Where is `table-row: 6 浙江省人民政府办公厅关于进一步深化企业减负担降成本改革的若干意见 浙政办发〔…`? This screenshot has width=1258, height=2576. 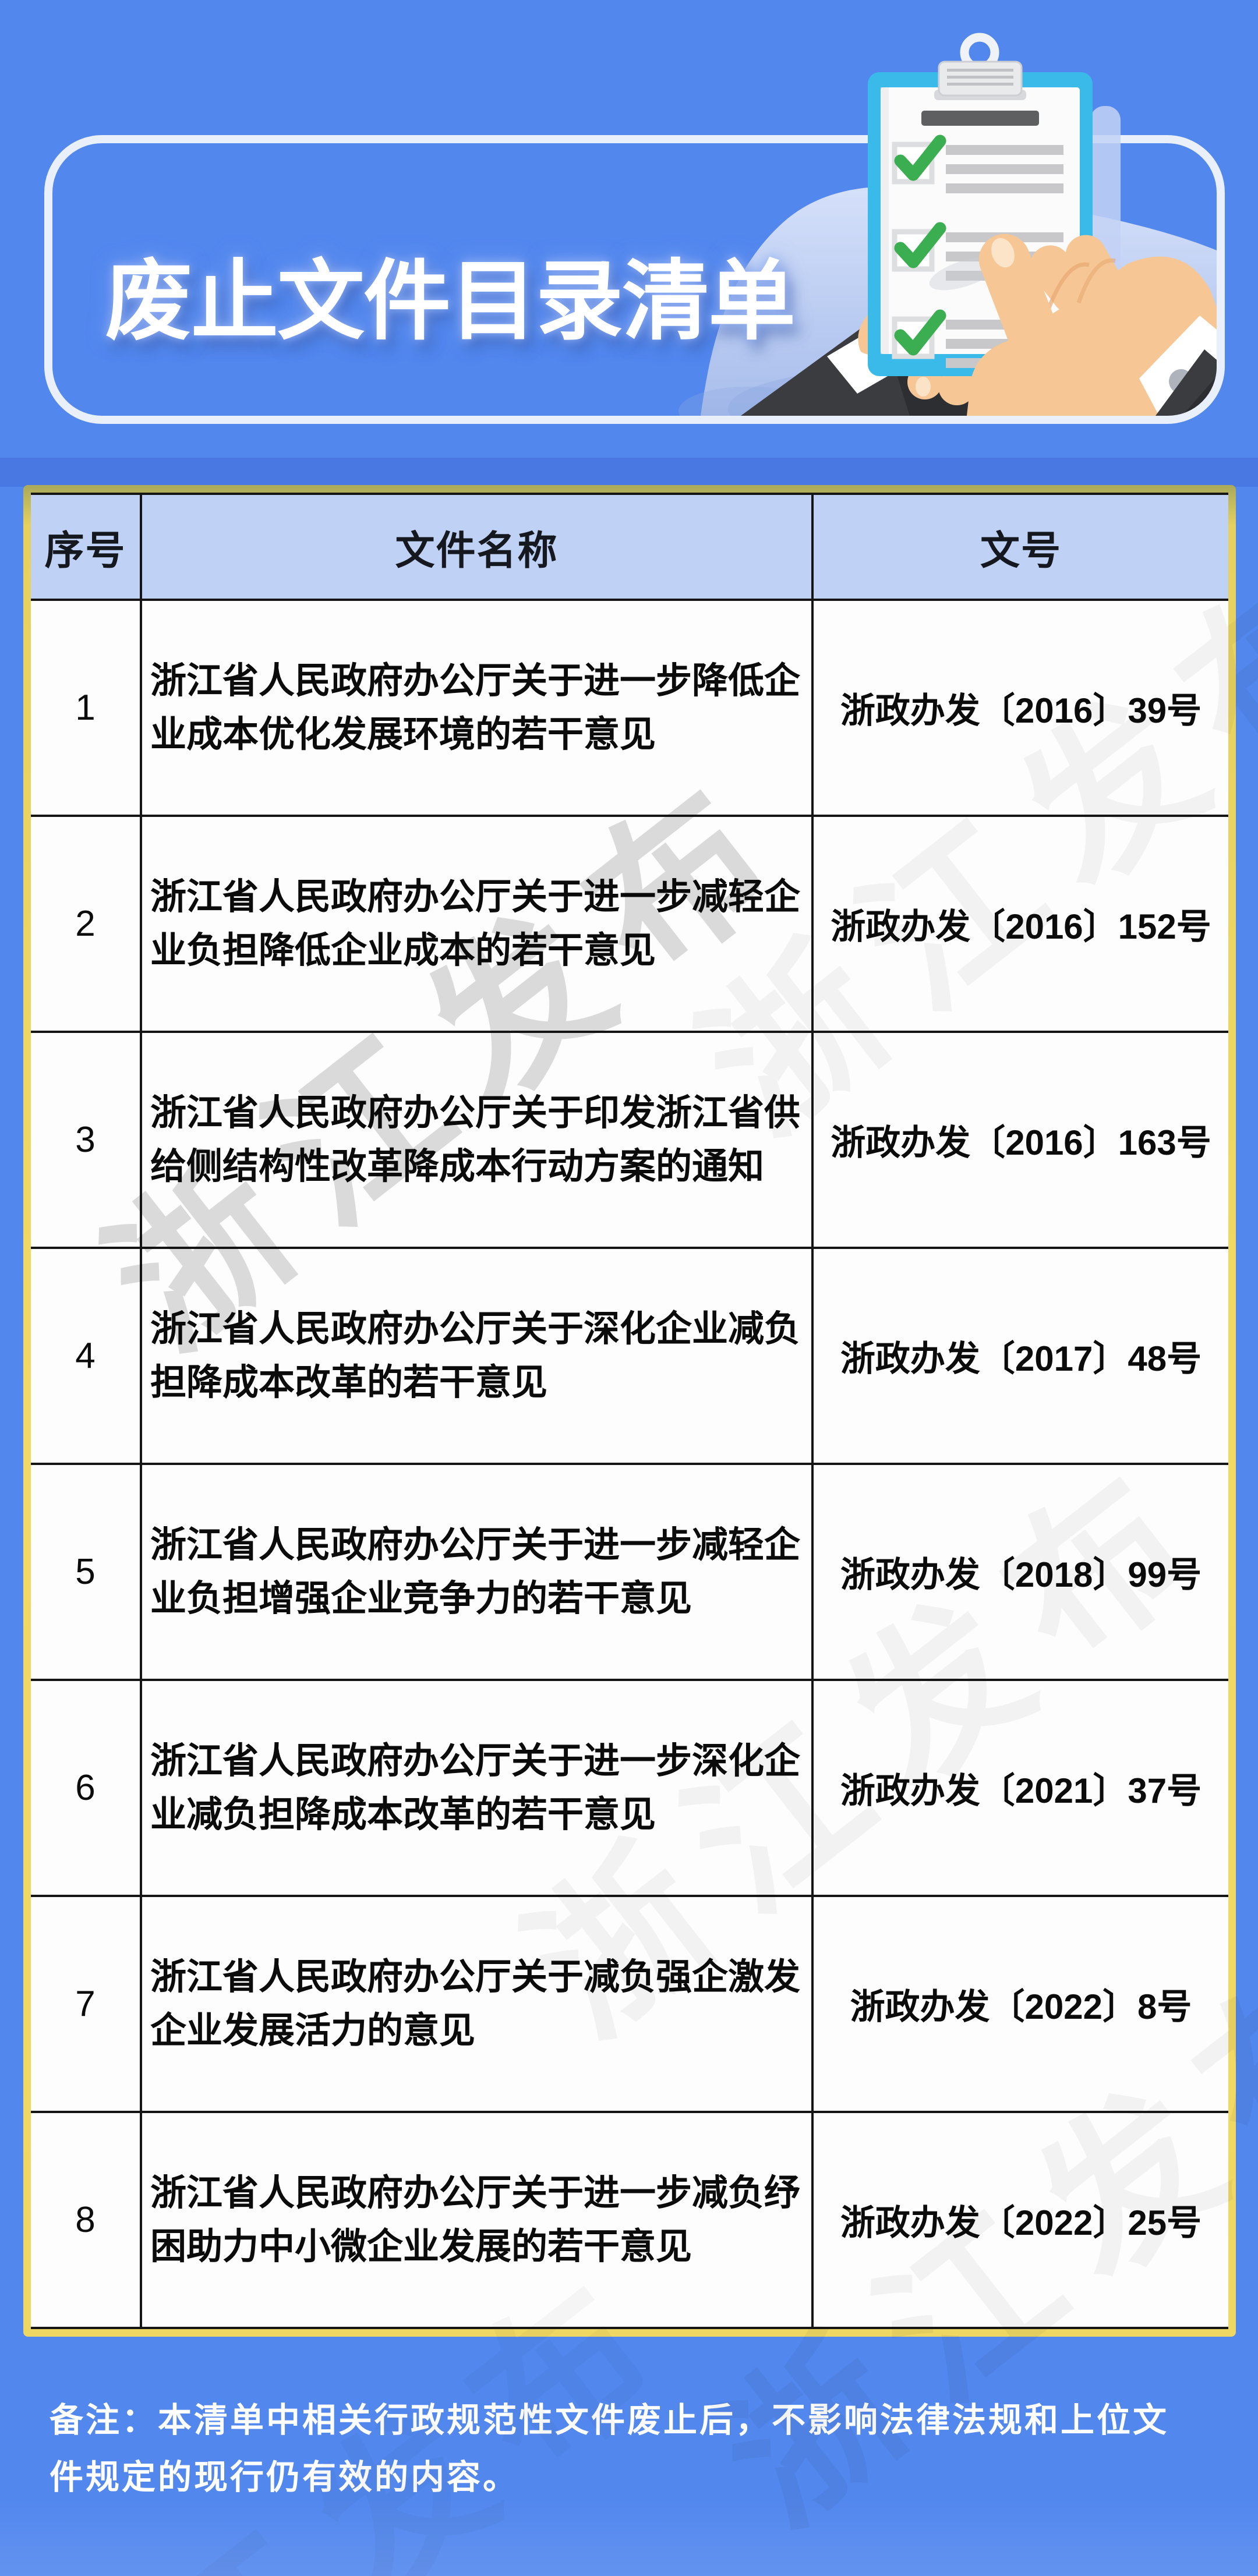 table-row: 6 浙江省人民政府办公厅关于进一步深化企业减负担降成本改革的若干意见 浙政办发〔… is located at coordinates (629, 1788).